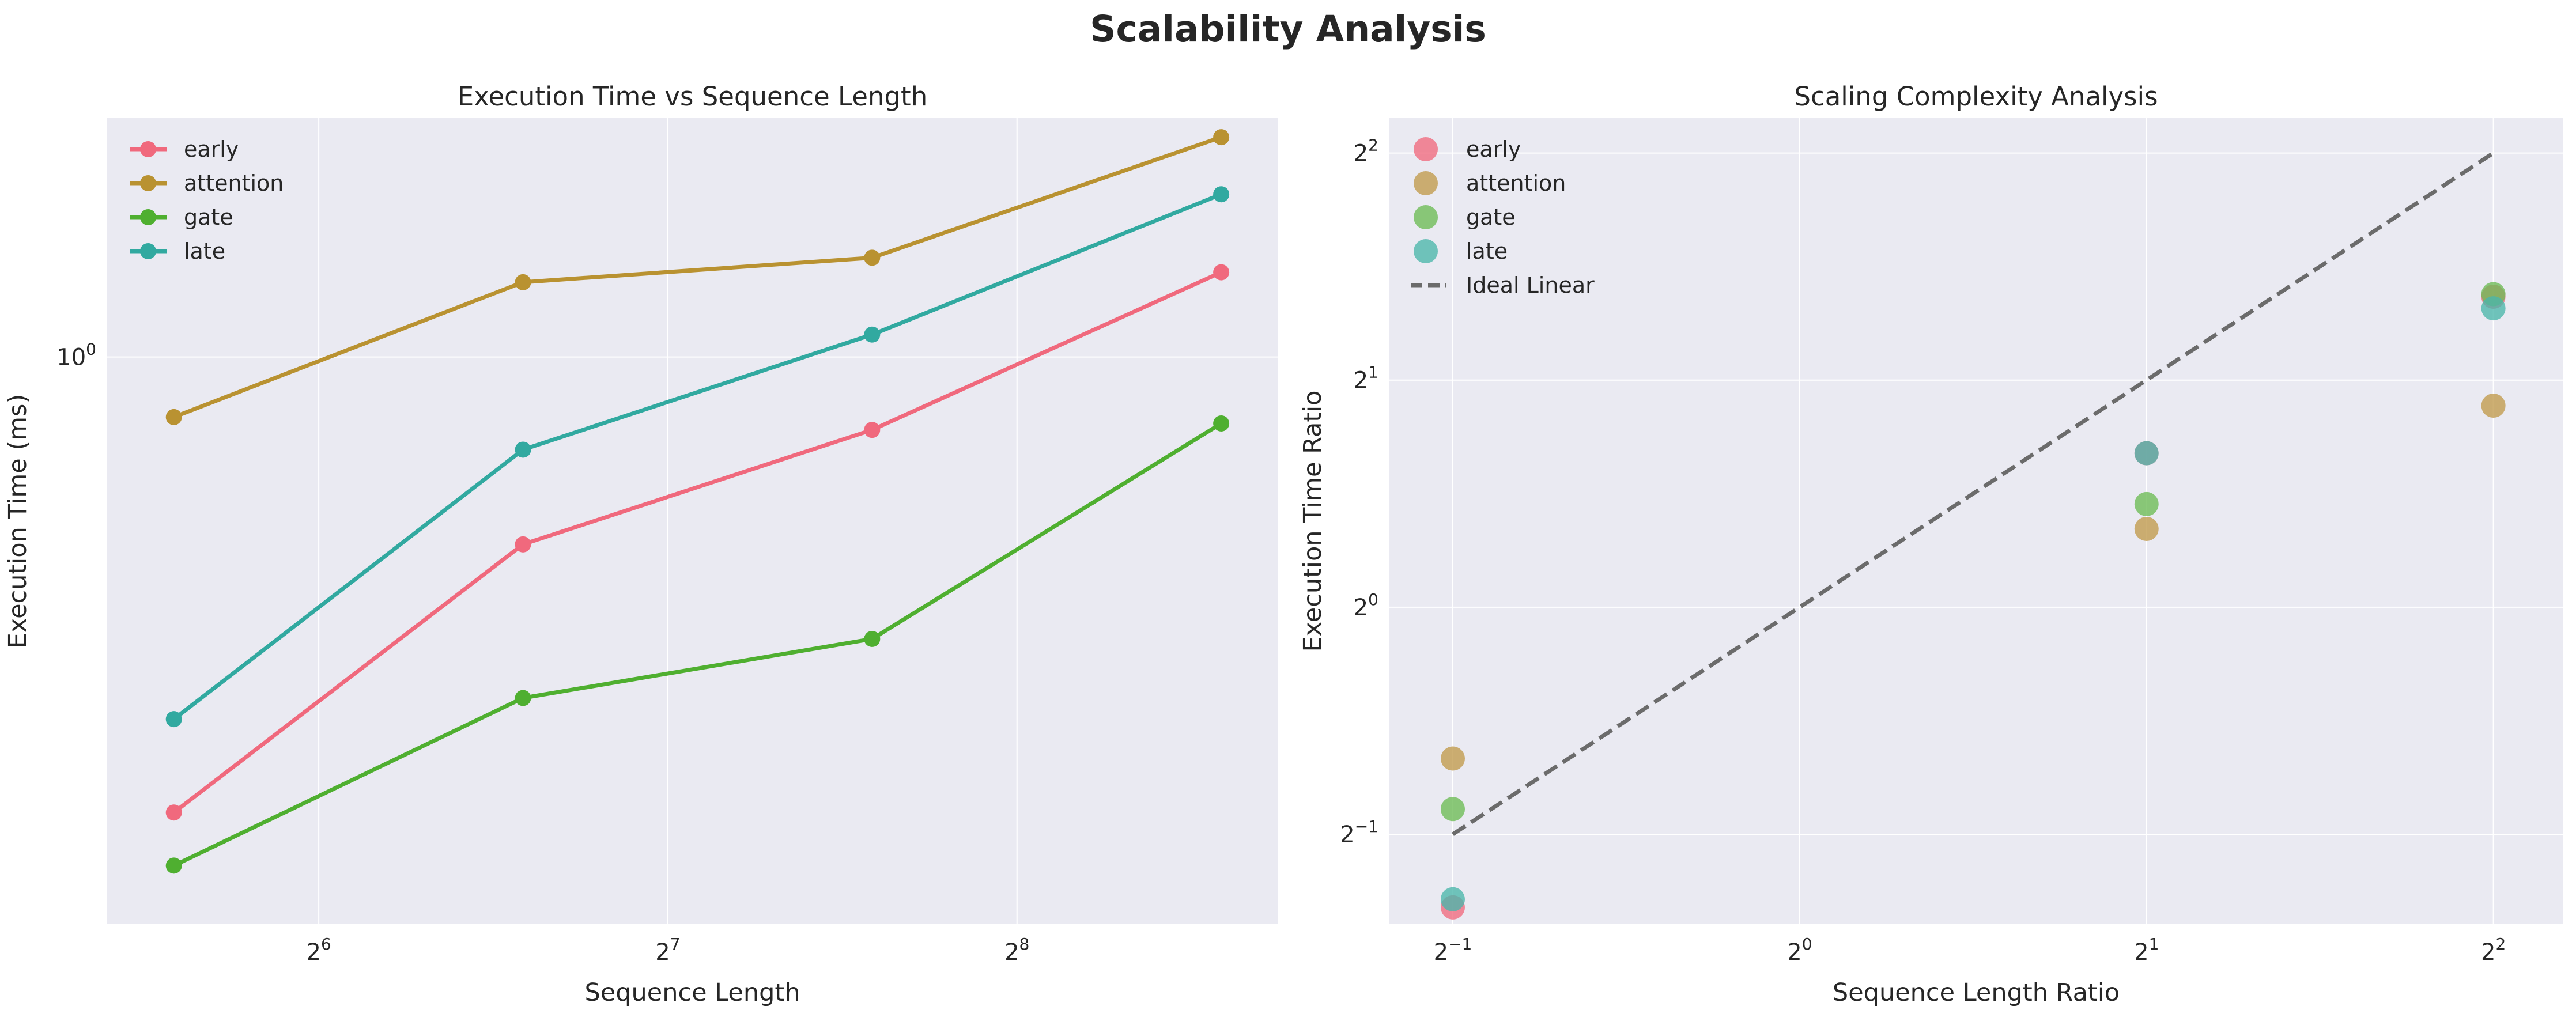  I want to click on x-axis-label: Sequence Length Ratio, so click(1976, 992).